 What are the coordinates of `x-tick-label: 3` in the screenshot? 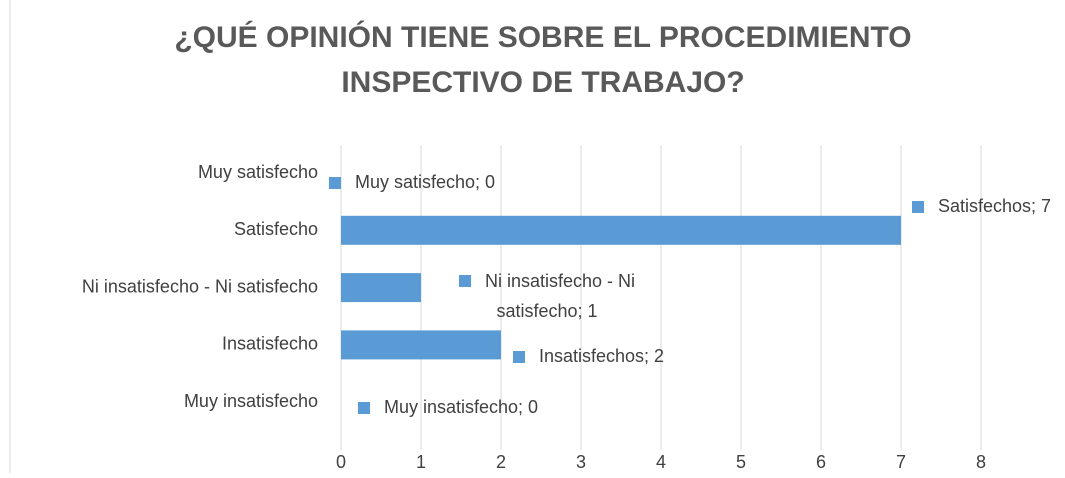 It's located at (581, 462).